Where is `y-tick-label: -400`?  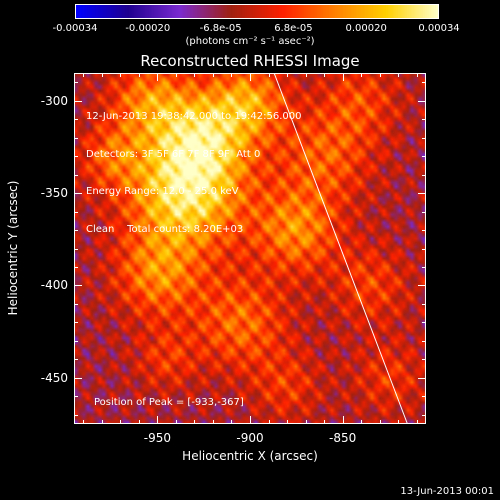 y-tick-label: -400 is located at coordinates (54, 285).